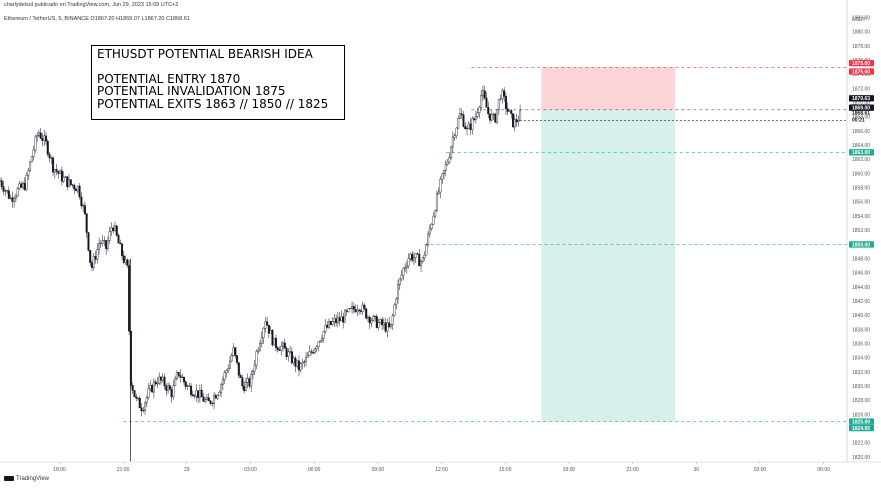 The image size is (881, 488). Describe the element at coordinates (861, 415) in the screenshot. I see `price-tick-label: 1826.00` at that location.